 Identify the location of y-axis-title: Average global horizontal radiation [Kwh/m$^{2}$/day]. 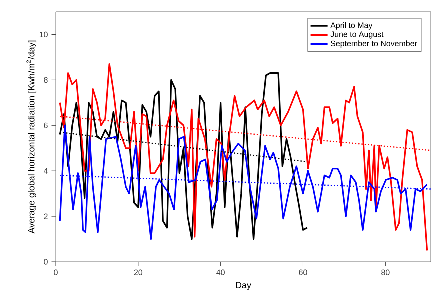
(31, 137).